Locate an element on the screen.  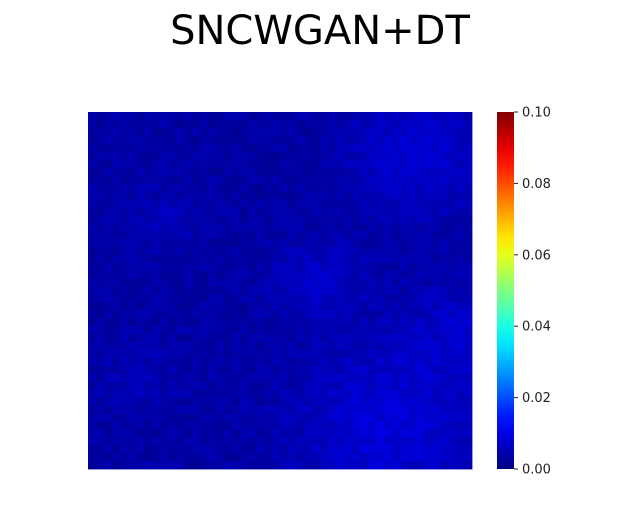
colorbar-tick-label: 0.02 is located at coordinates (536, 398).